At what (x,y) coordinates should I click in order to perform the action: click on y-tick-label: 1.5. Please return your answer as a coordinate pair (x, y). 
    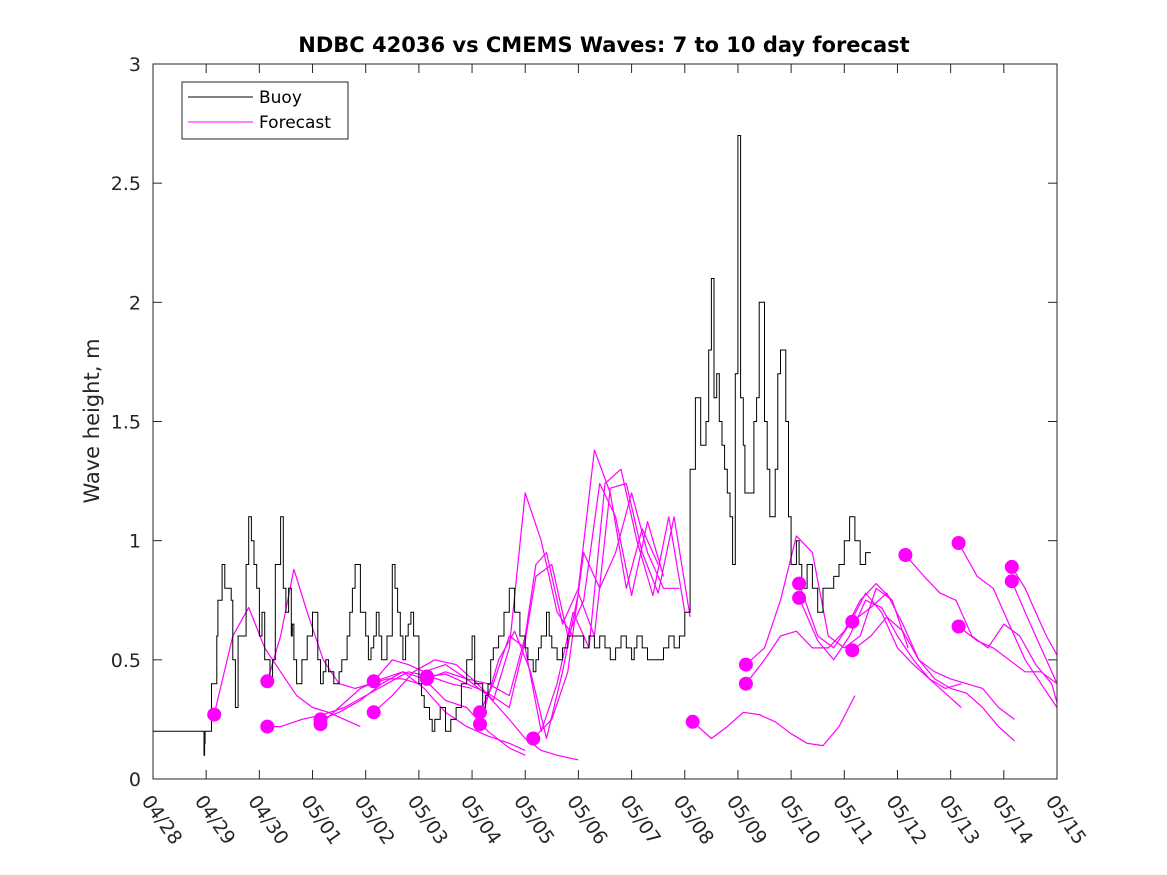
    Looking at the image, I should click on (126, 423).